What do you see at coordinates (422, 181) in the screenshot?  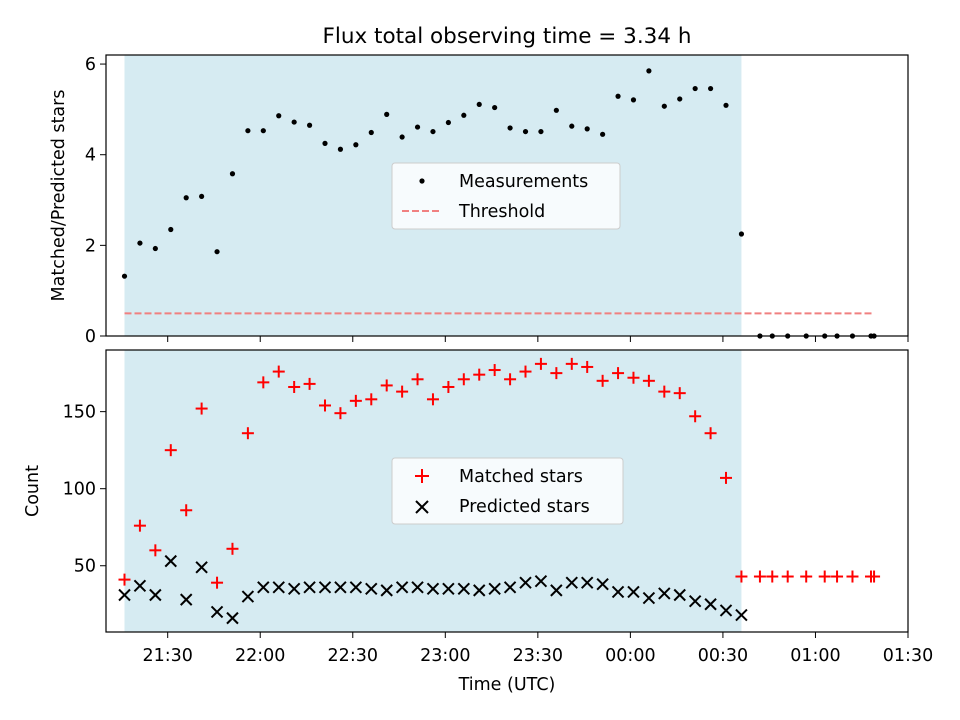 I see `legend-marker-measurements` at bounding box center [422, 181].